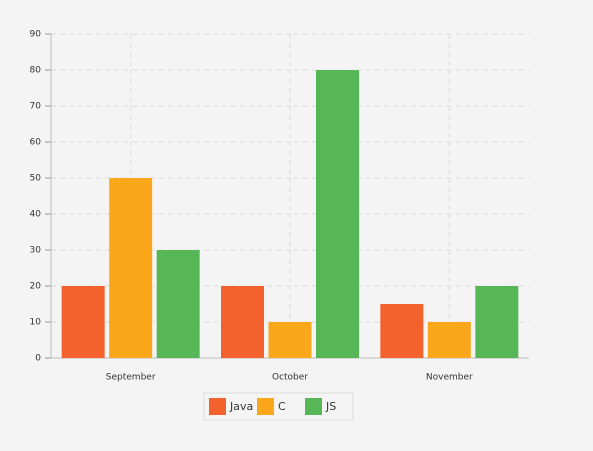  Describe the element at coordinates (38, 359) in the screenshot. I see `y-tick-label: 0` at that location.